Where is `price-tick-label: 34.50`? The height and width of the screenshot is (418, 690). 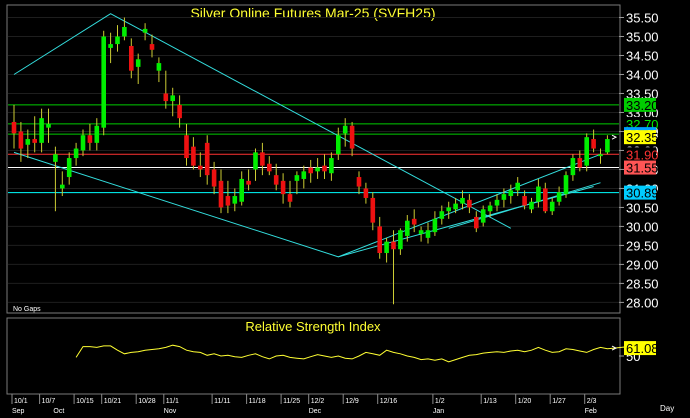 price-tick-label: 34.50 is located at coordinates (642, 55).